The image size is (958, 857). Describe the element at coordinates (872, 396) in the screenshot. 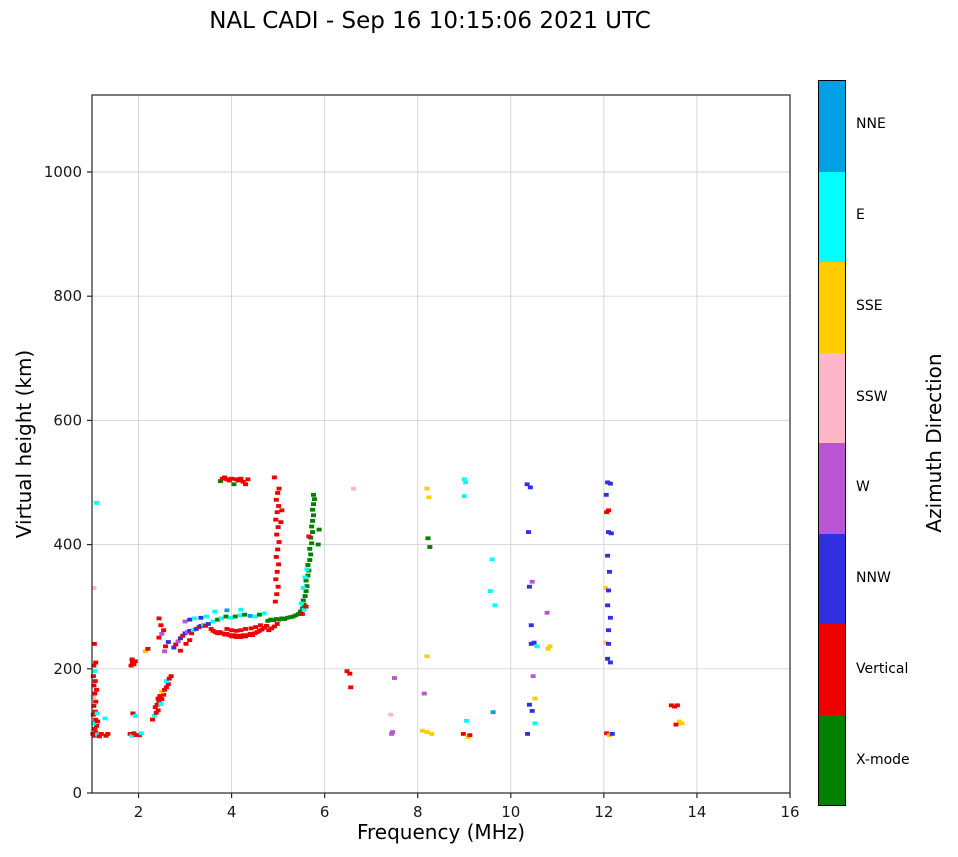

I see `colorbar-segment-label: SSW` at that location.